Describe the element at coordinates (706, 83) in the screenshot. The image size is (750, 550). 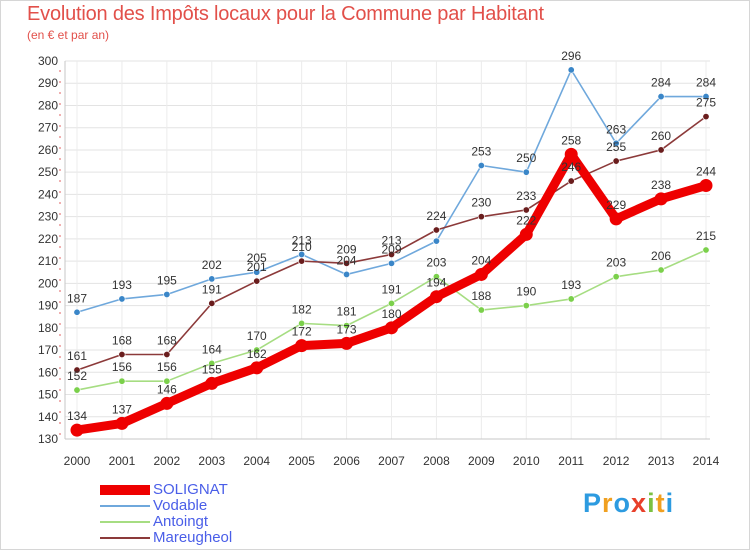
I see `data-label-vodable-2014: 284` at that location.